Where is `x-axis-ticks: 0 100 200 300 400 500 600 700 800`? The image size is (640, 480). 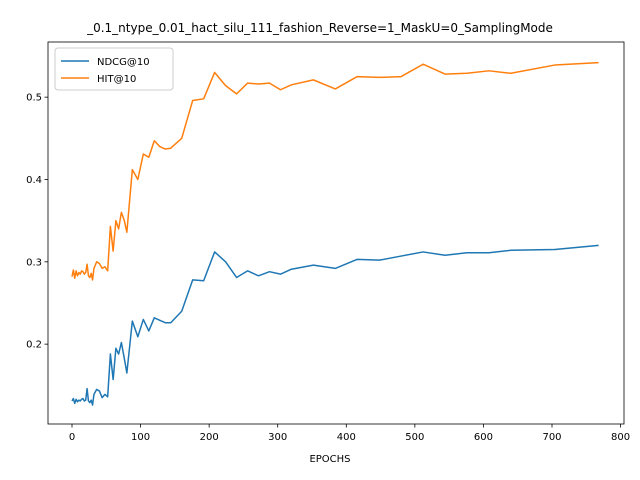
x-axis-ticks: 0 100 200 300 400 500 600 700 800 is located at coordinates (349, 433).